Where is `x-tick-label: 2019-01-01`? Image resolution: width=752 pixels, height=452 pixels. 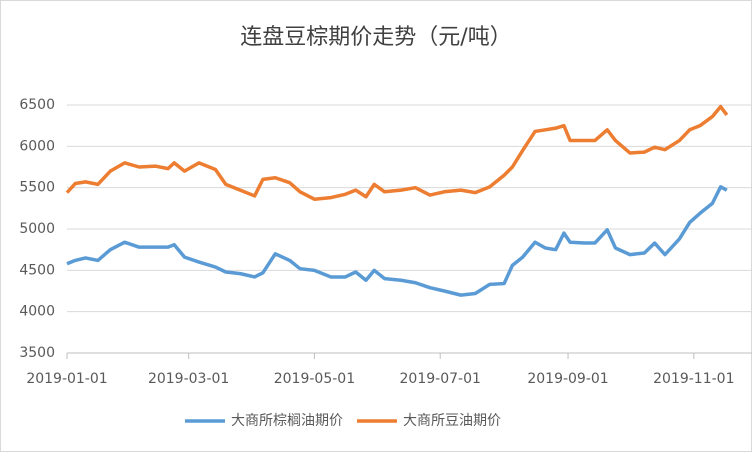
x-tick-label: 2019-01-01 is located at coordinates (66, 379).